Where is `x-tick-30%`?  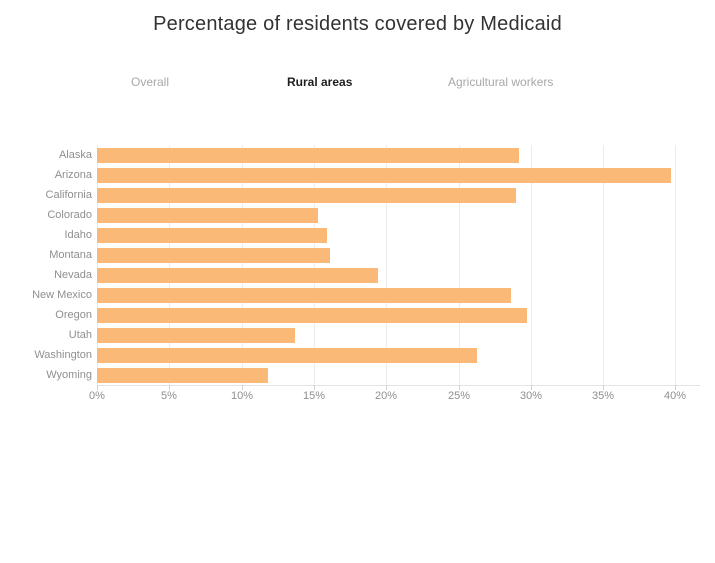 x-tick-30% is located at coordinates (531, 387).